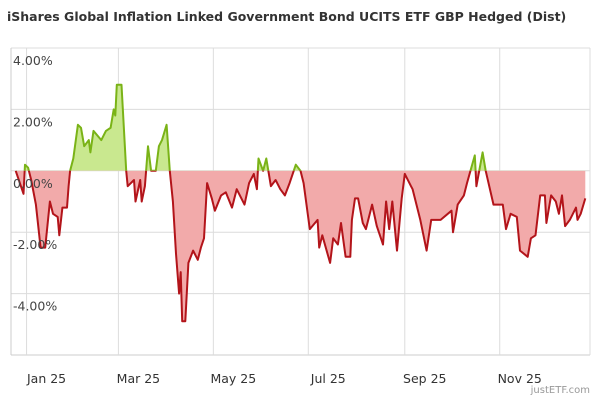  I want to click on y-axis-labels: 4.00% 2.00% 0.00% -2.00% -4.00%, so click(35, 183).